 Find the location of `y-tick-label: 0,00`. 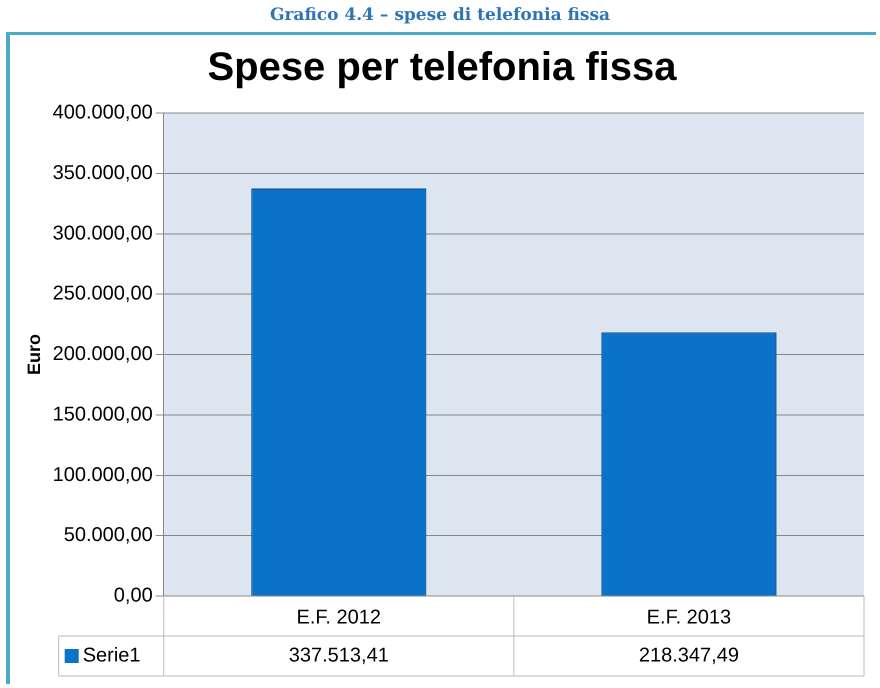

y-tick-label: 0,00 is located at coordinates (133, 595).